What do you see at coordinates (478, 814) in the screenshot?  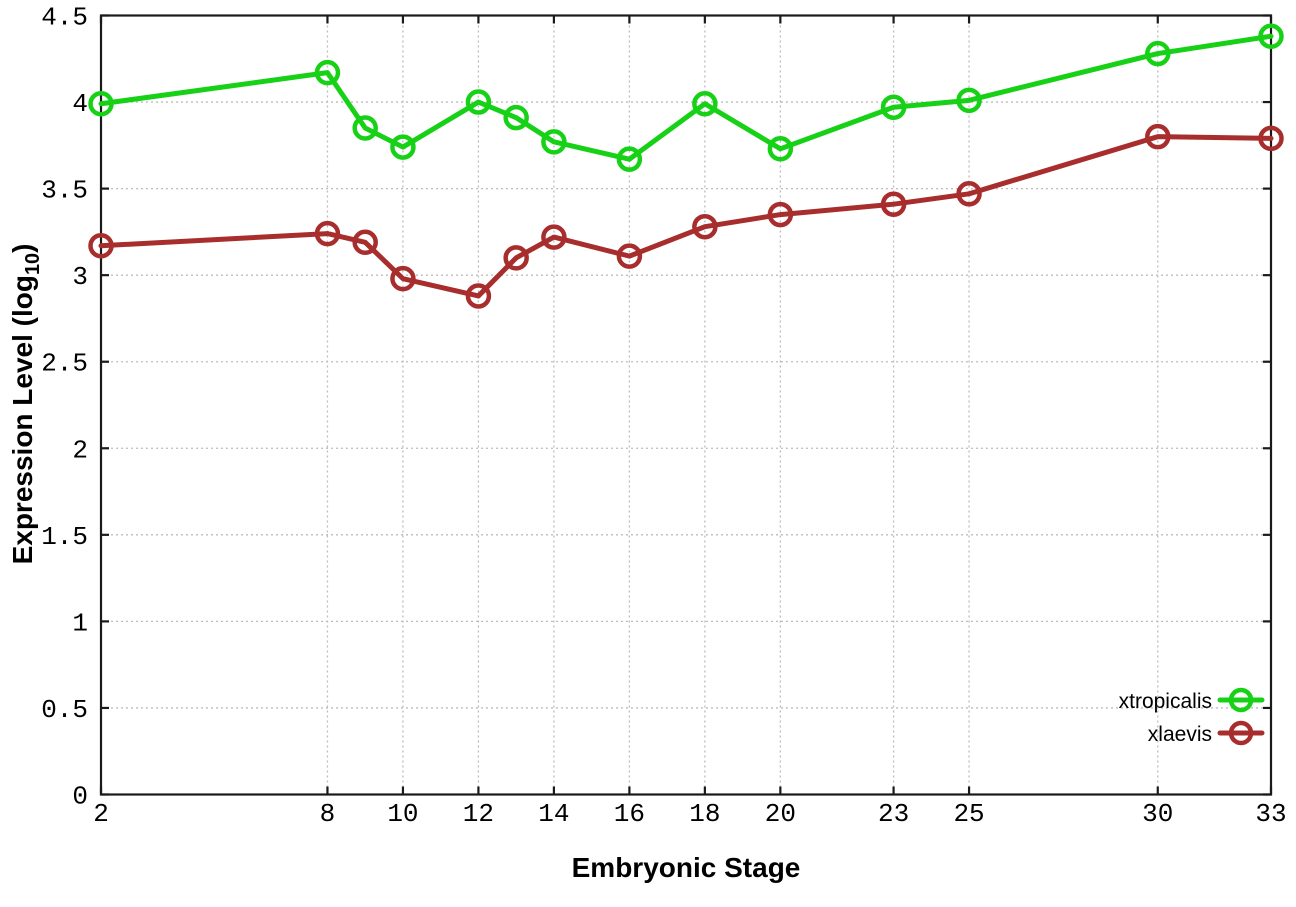 I see `x-tick-label: 12` at bounding box center [478, 814].